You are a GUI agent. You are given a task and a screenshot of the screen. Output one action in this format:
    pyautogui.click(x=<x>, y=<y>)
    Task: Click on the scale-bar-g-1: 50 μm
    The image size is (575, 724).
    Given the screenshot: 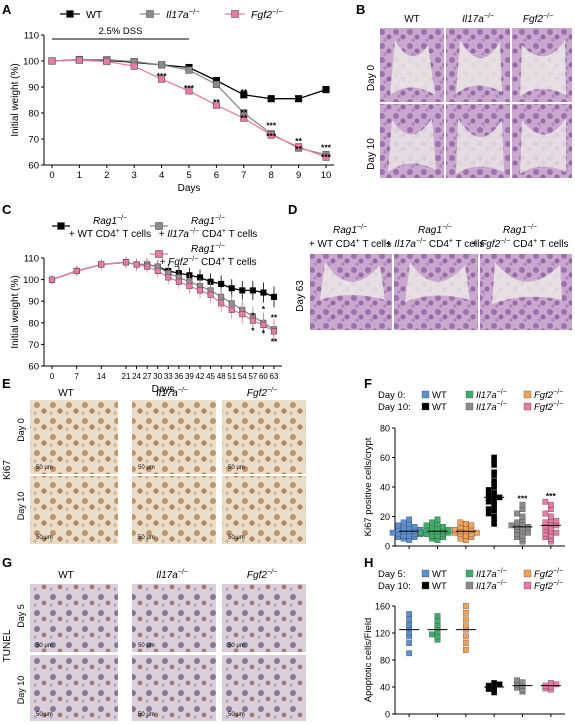 What is the action you would take?
    pyautogui.click(x=44, y=646)
    